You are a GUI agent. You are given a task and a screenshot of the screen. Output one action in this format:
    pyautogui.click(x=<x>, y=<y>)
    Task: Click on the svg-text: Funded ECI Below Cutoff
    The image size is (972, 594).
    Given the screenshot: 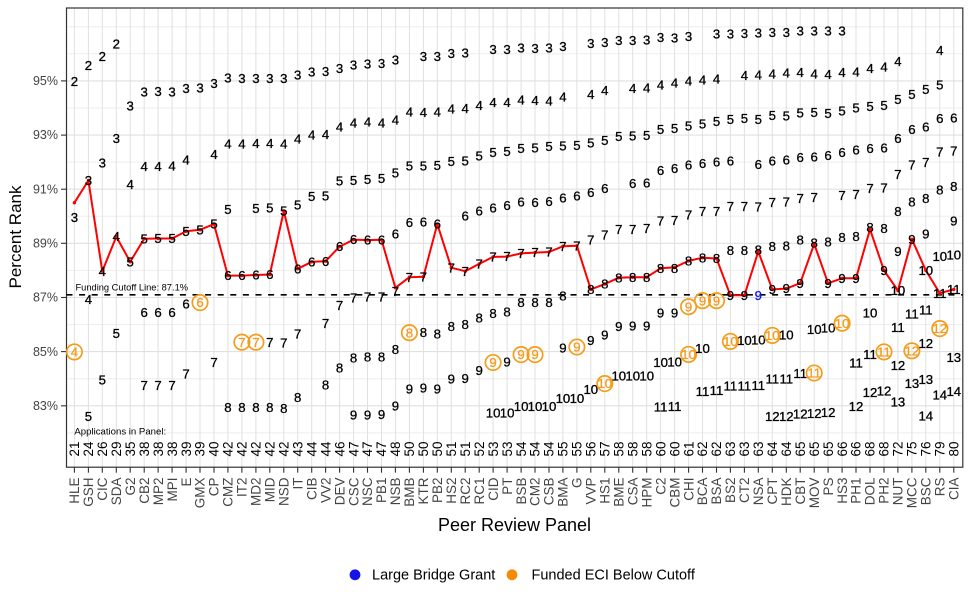 What is the action you would take?
    pyautogui.click(x=614, y=576)
    